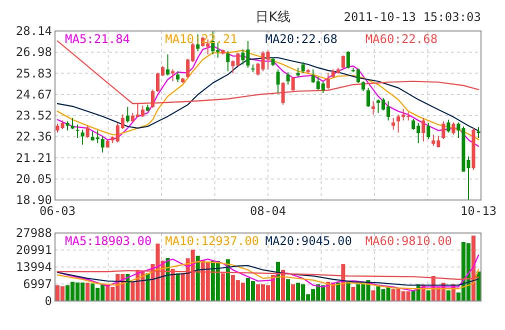  What do you see at coordinates (34, 200) in the screenshot?
I see `y-tick-label: 18.90` at bounding box center [34, 200].